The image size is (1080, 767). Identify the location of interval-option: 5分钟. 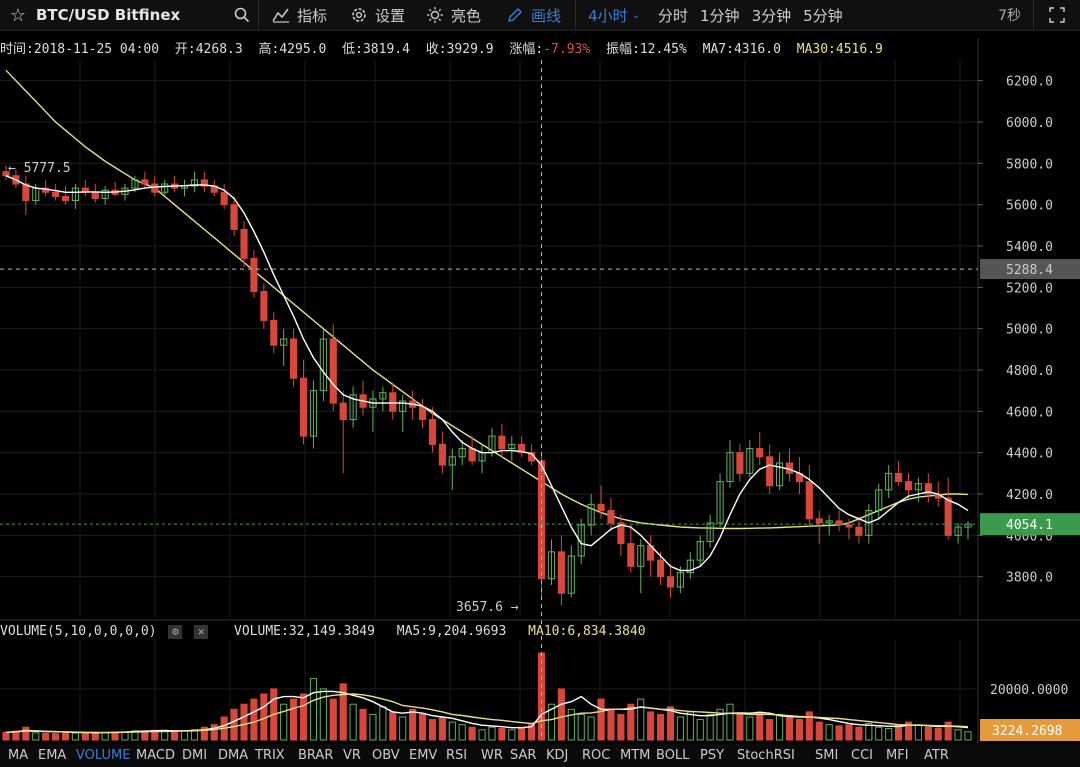
(823, 15).